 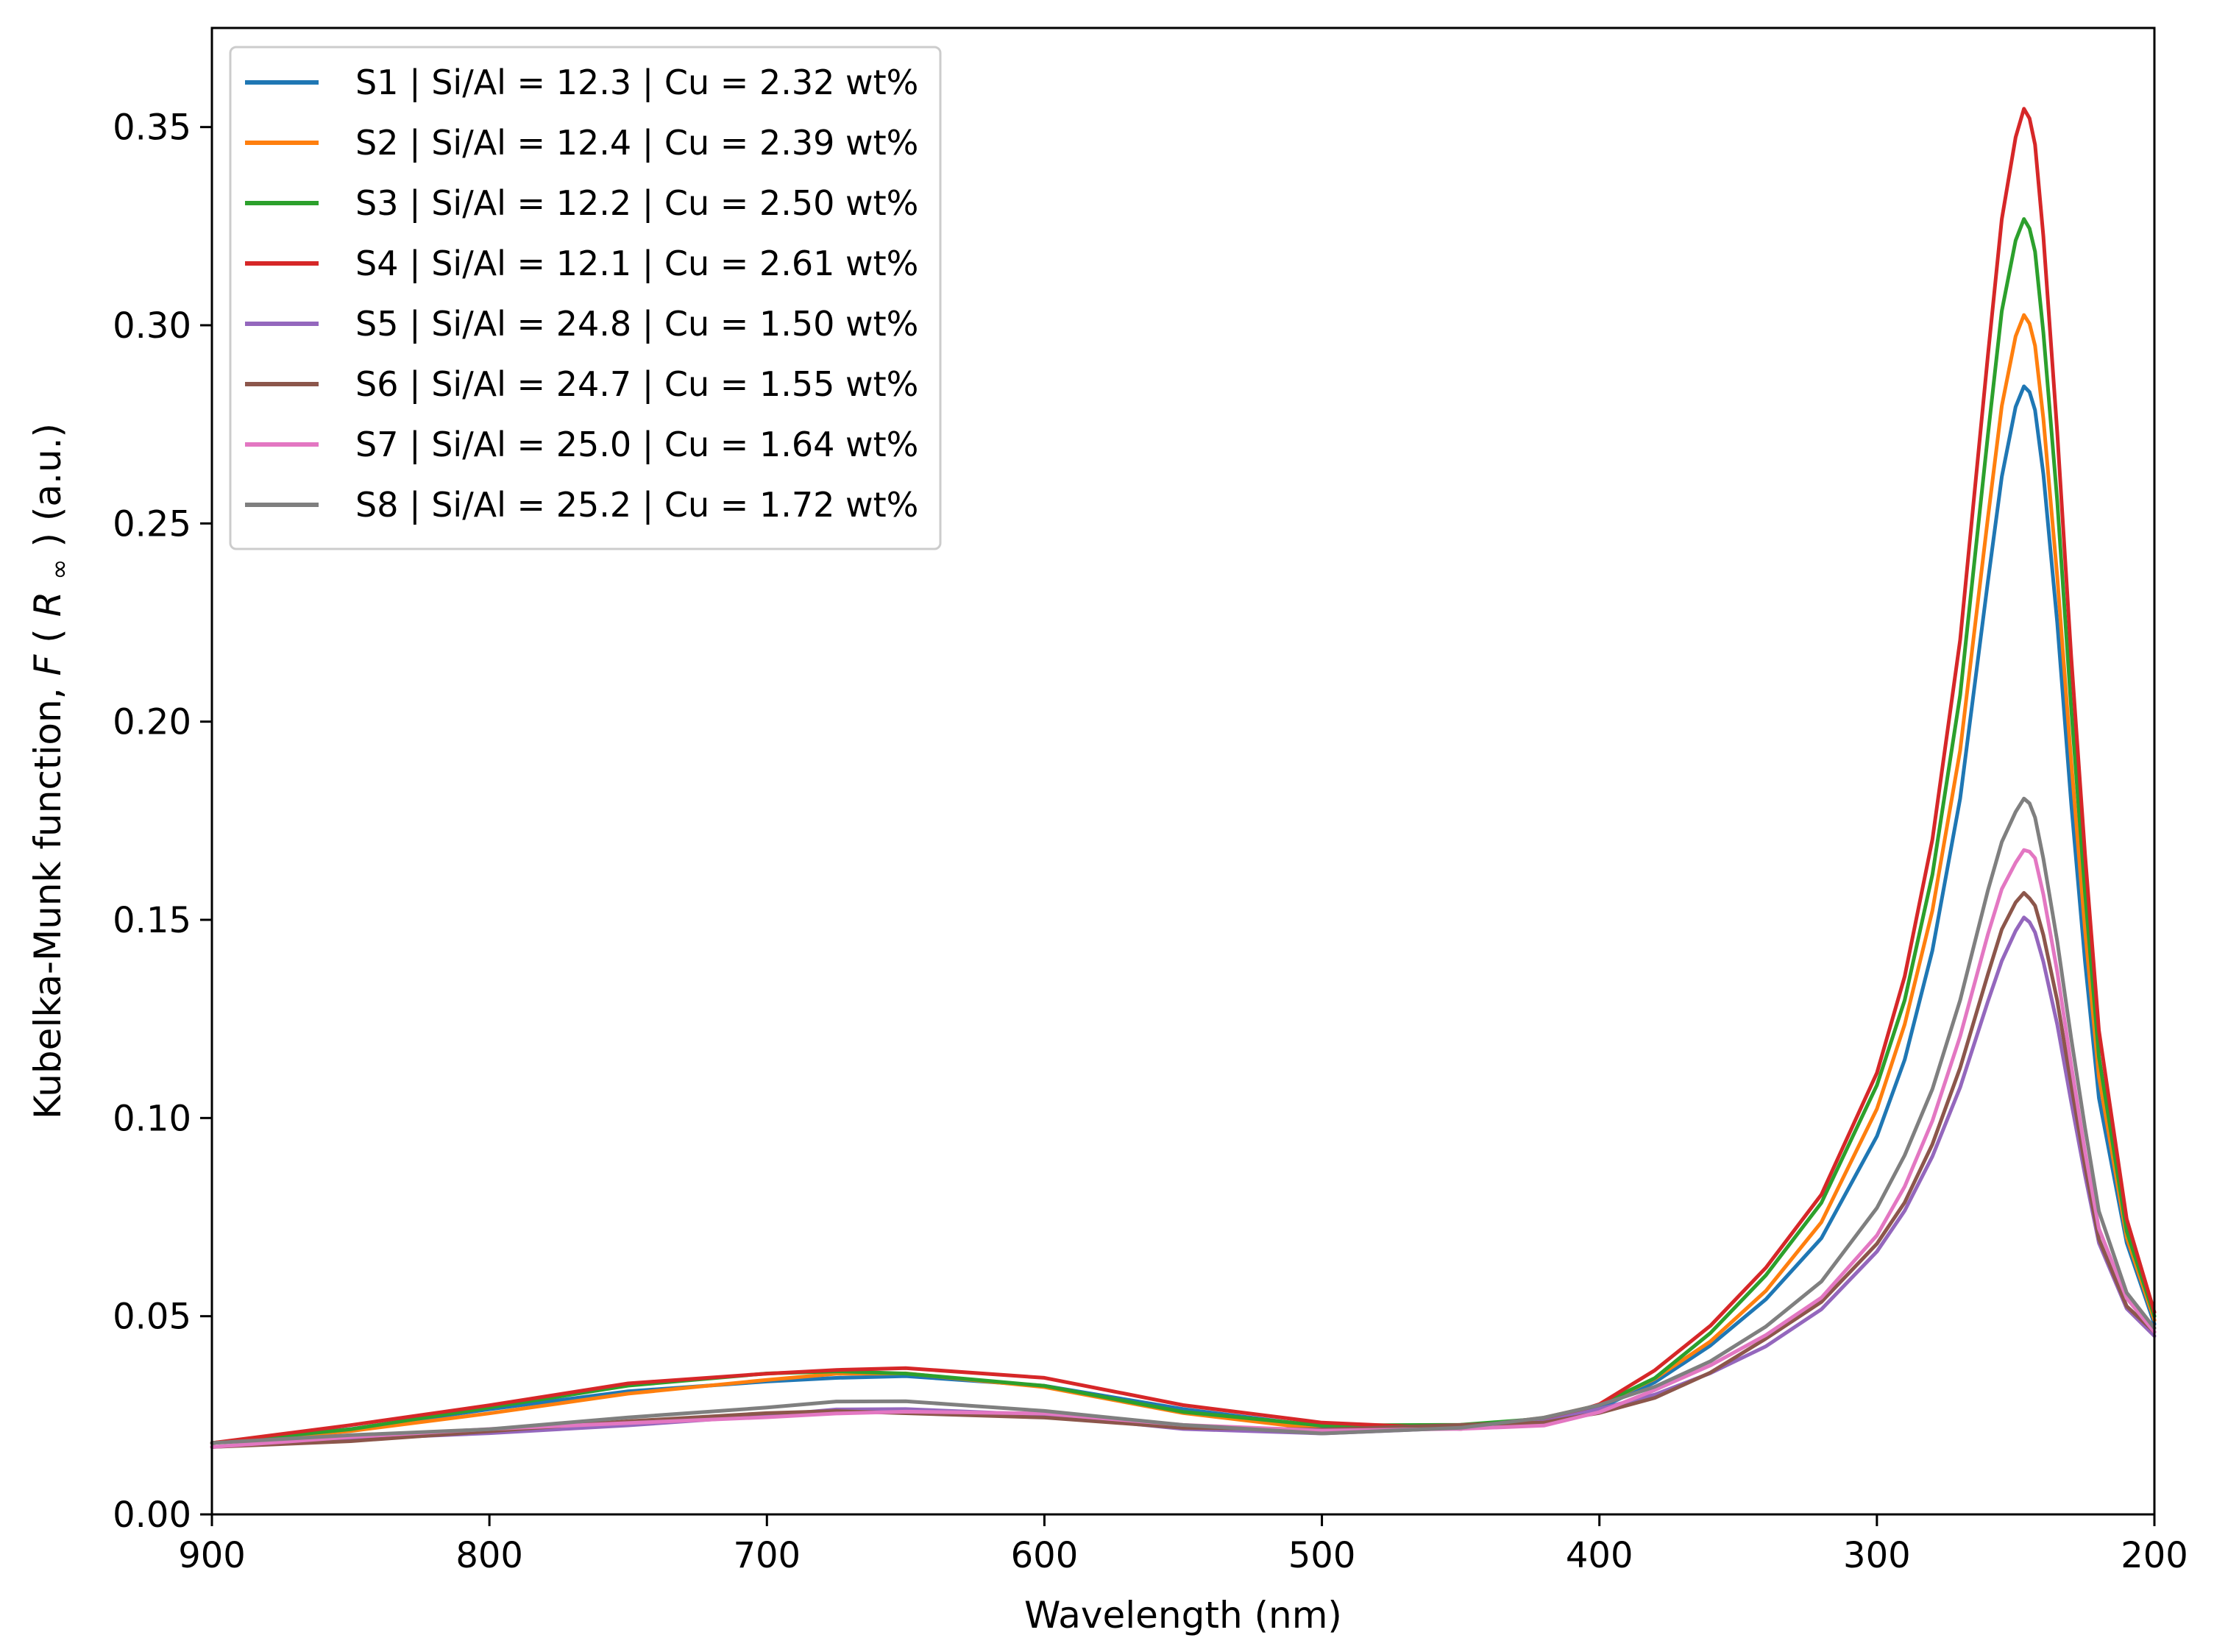 I want to click on legend-entry-label: S6 | Si/Al = 24.7 | Cu = 1.55 wt%, so click(x=636, y=384).